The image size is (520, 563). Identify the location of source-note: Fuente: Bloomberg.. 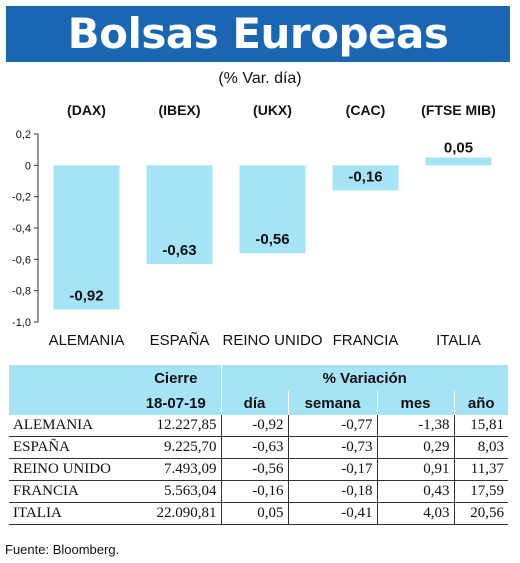
(62, 549).